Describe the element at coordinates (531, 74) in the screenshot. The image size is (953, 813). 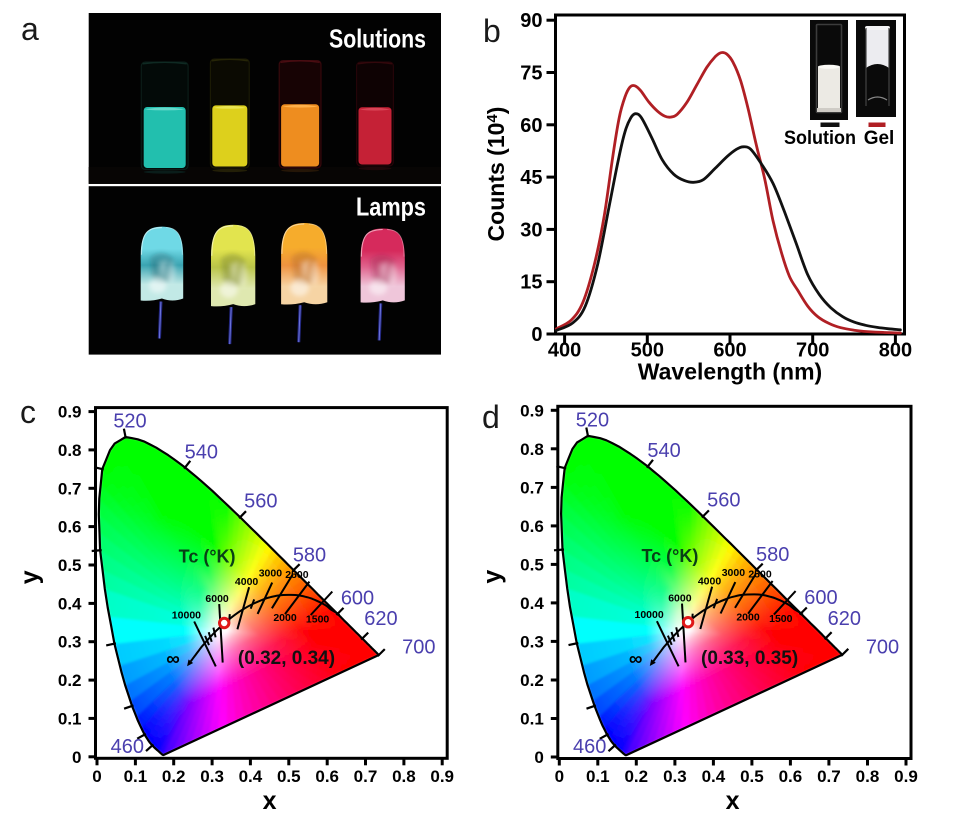
I see `svg-text: 75` at that location.